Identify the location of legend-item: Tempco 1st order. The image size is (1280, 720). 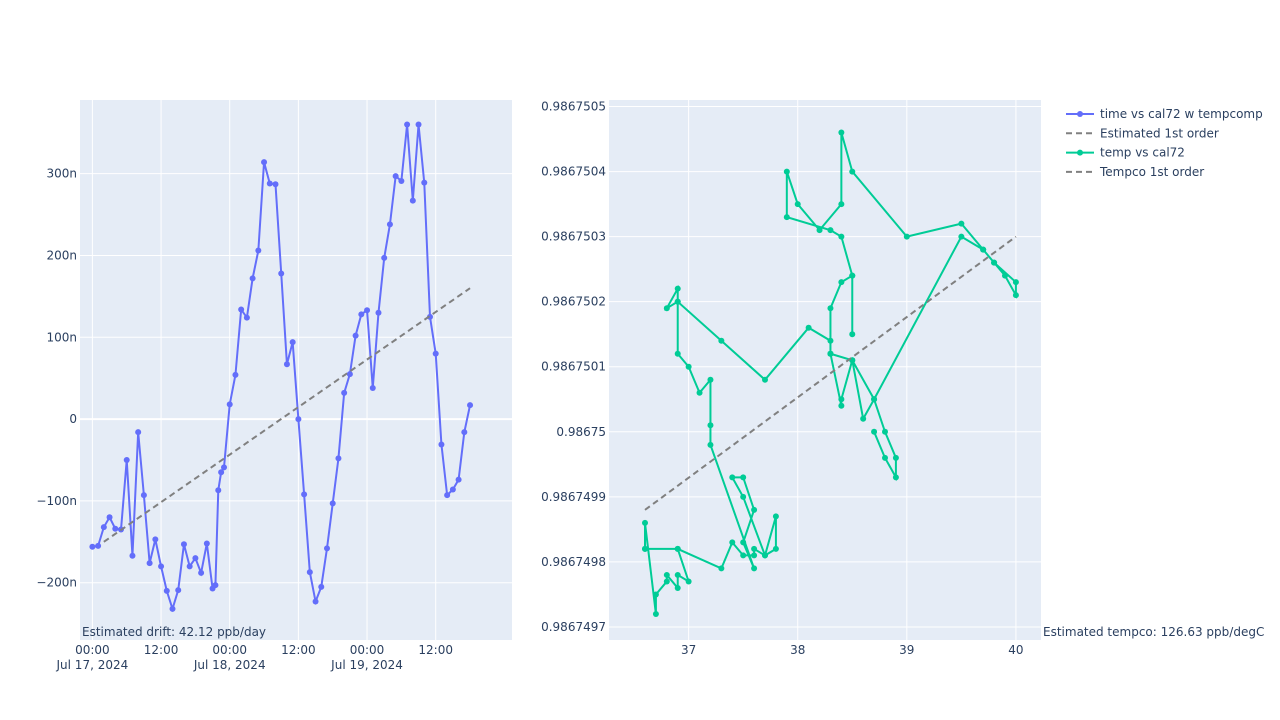
(1135, 172).